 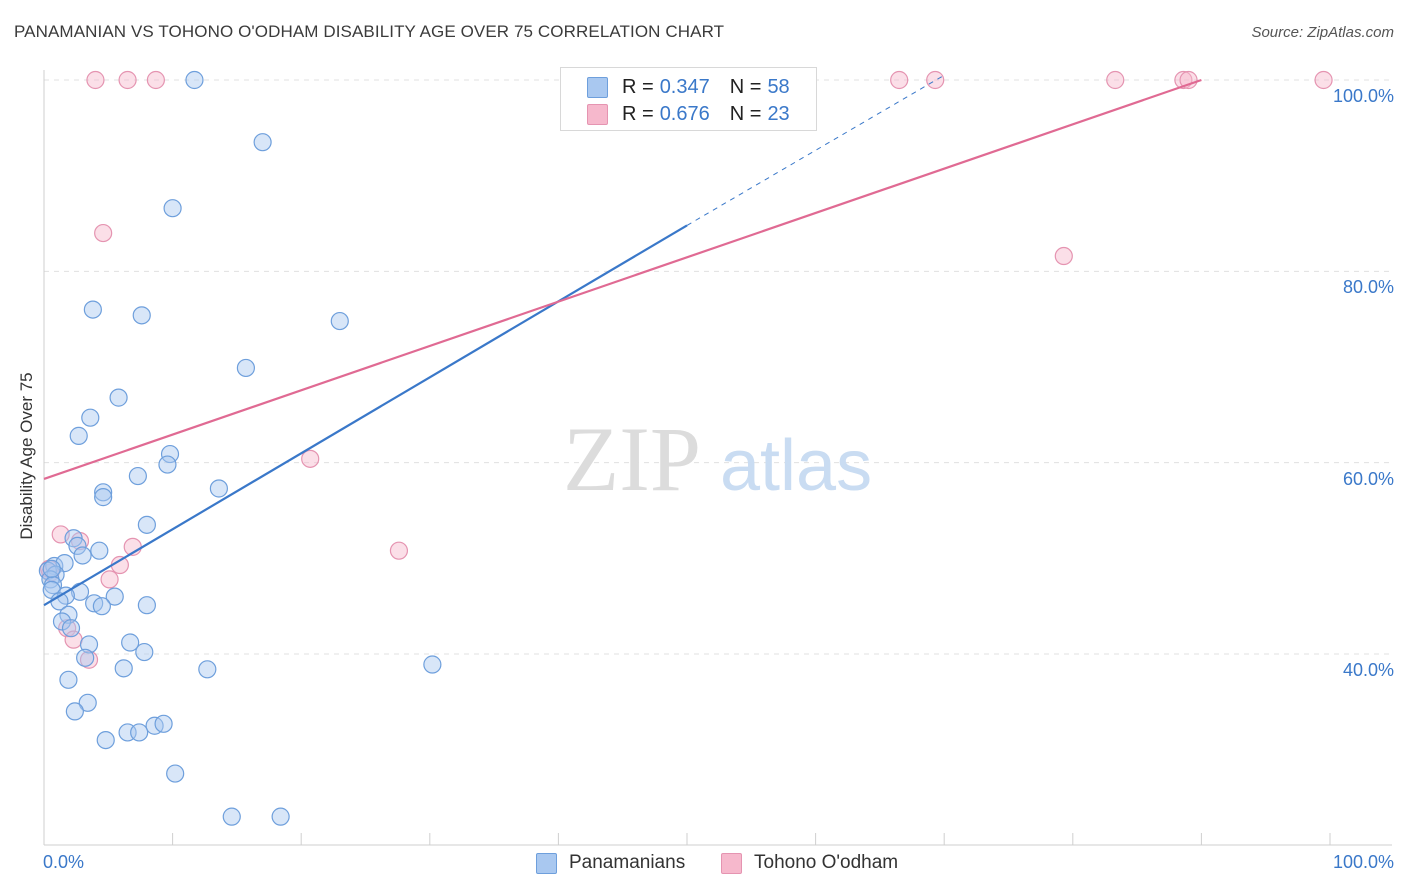 What do you see at coordinates (26, 456) in the screenshot?
I see `y-axis-title: Disability Age Over 75` at bounding box center [26, 456].